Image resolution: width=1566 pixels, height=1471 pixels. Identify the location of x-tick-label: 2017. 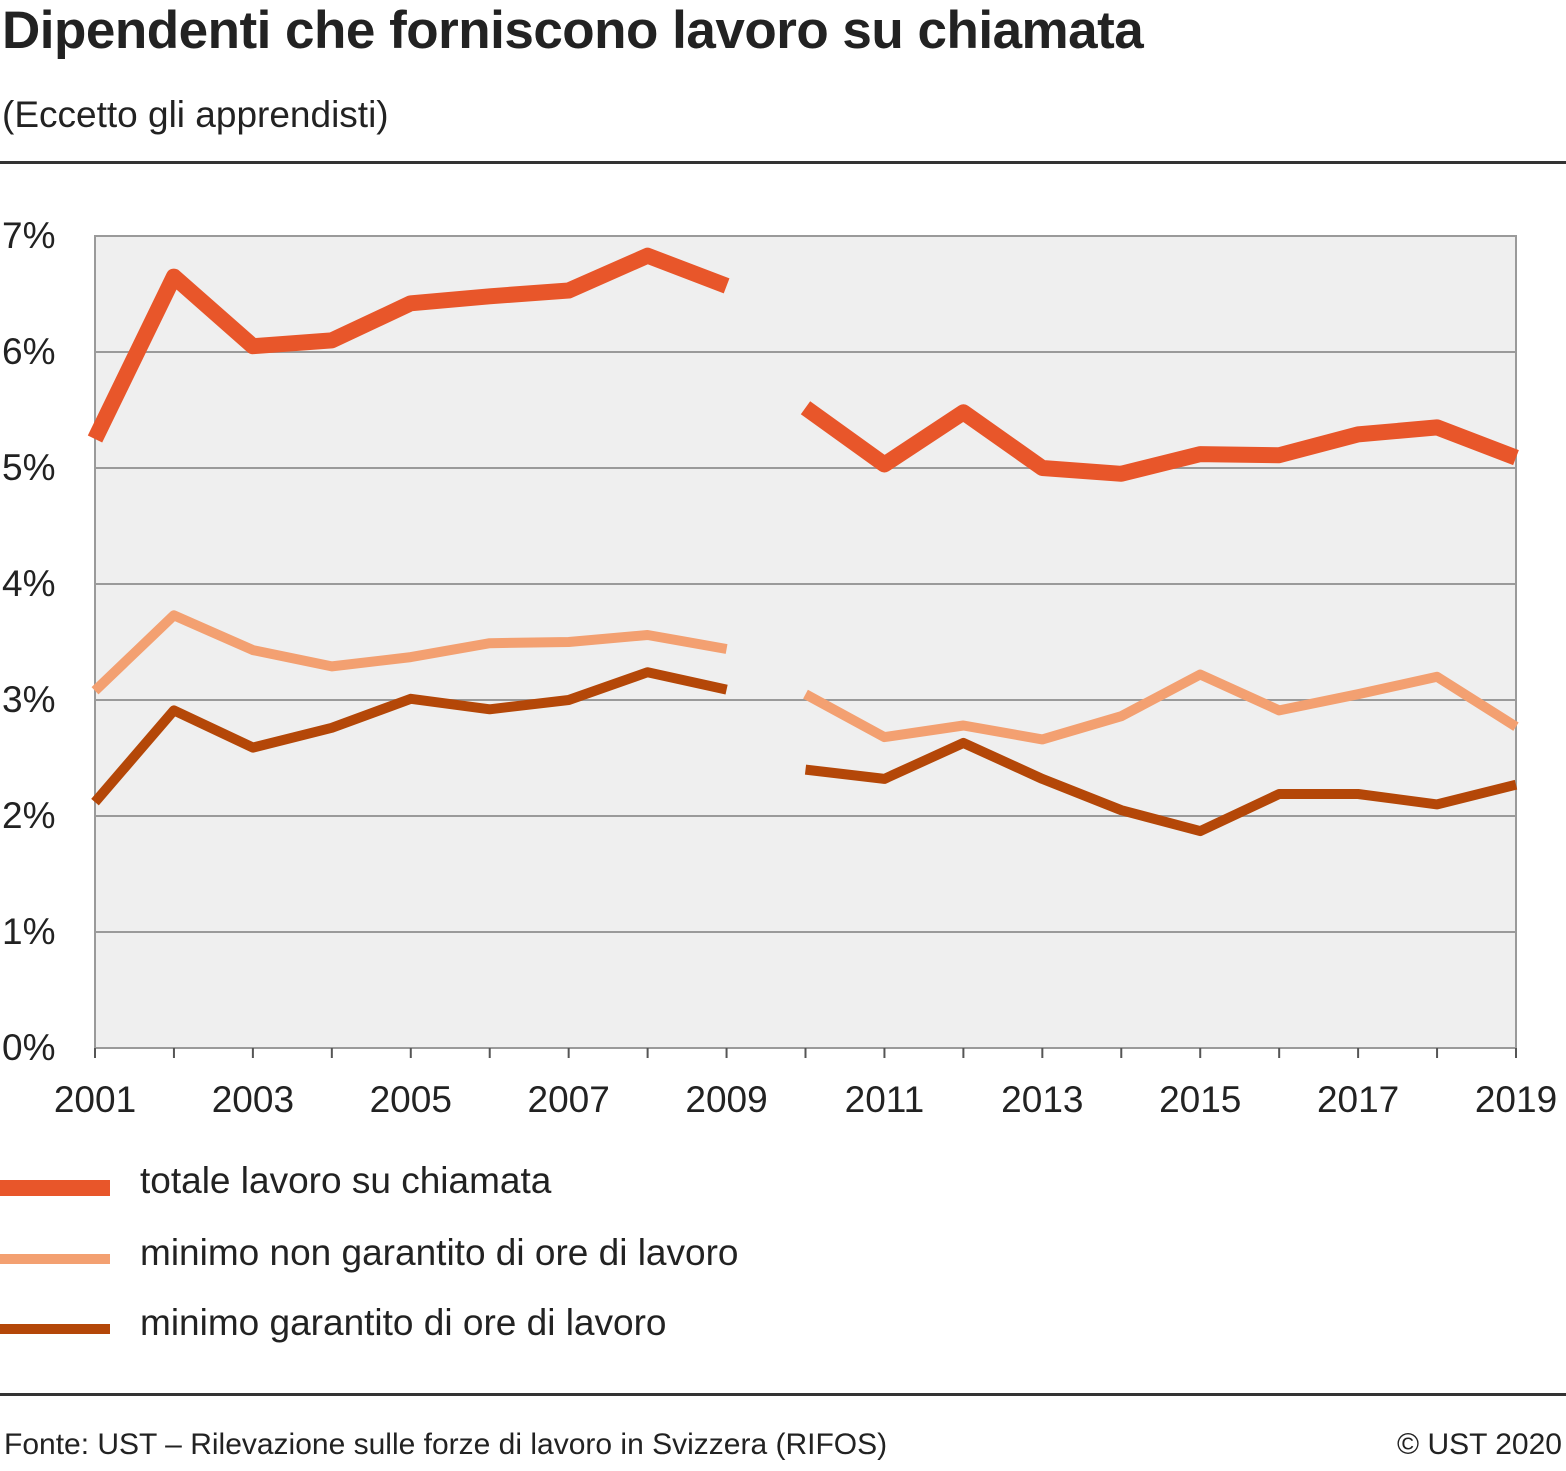
(1358, 1099).